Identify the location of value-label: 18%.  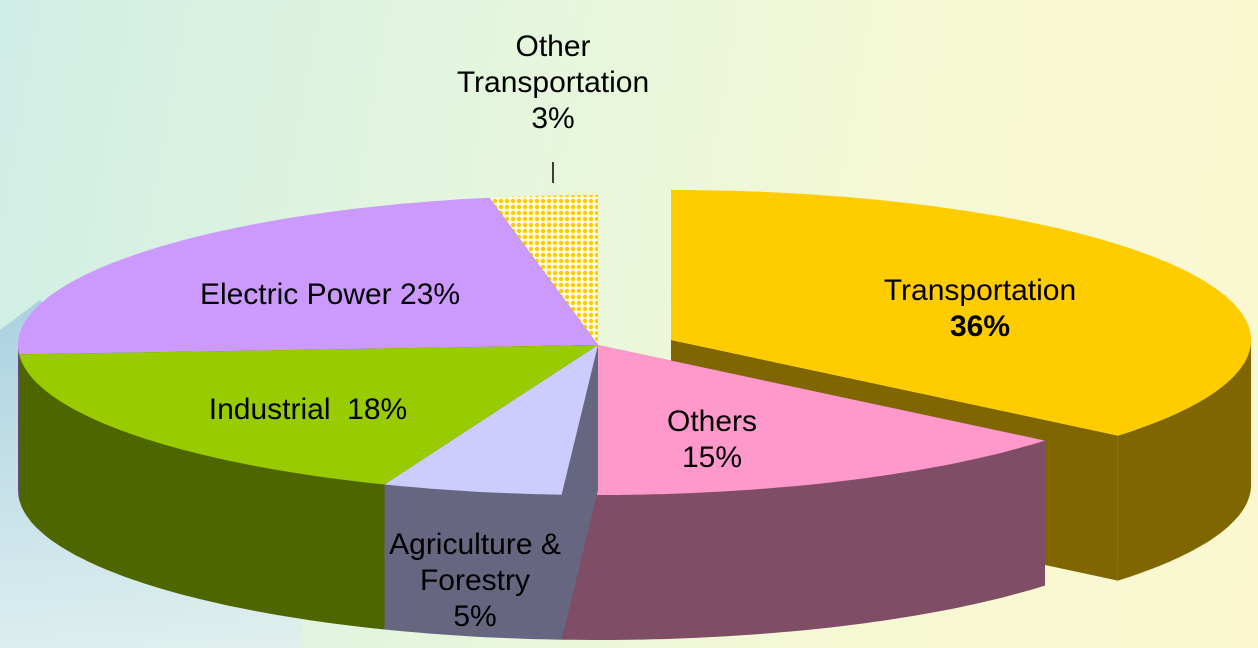
(377, 409).